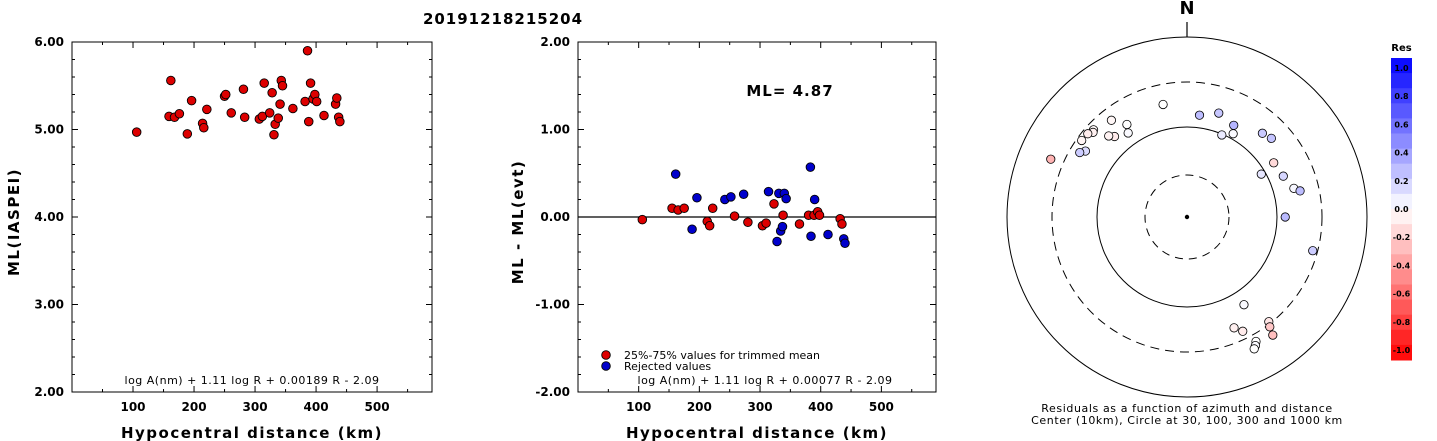 The width and height of the screenshot is (1437, 441). I want to click on y-axis-label: ML - ML(evt), so click(518, 222).